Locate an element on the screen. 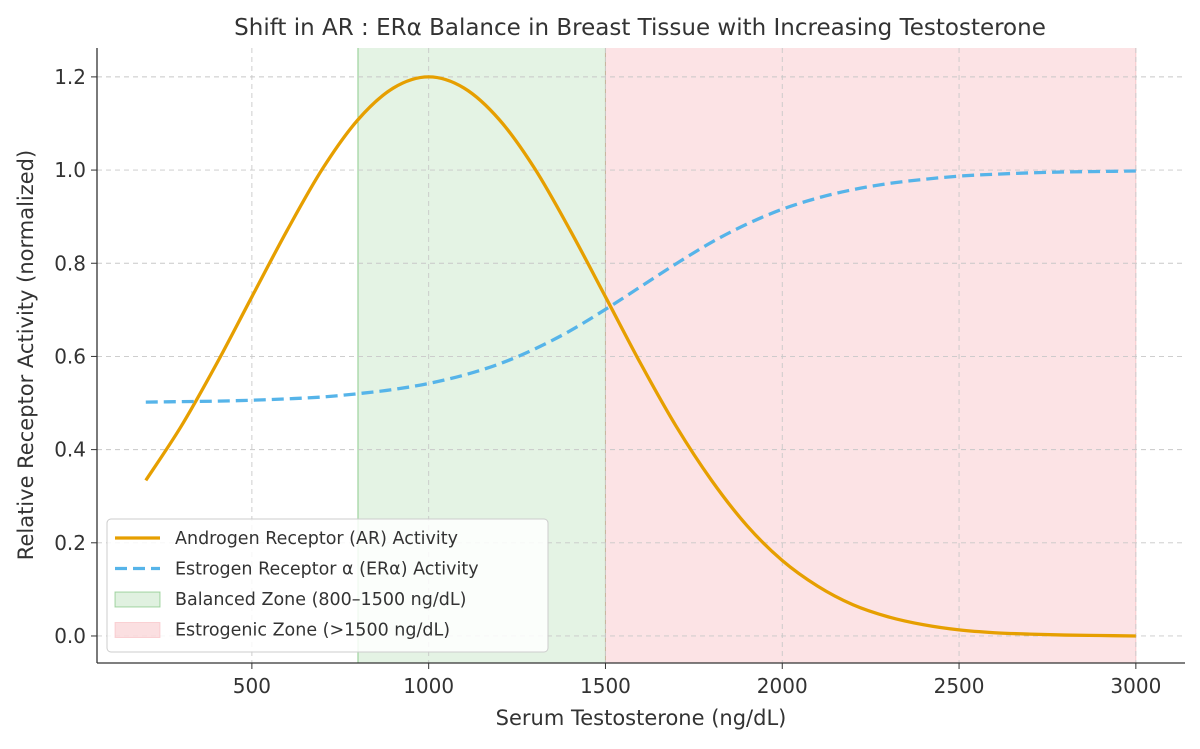 This screenshot has width=1200, height=749. x-tick-label: 2000 is located at coordinates (782, 686).